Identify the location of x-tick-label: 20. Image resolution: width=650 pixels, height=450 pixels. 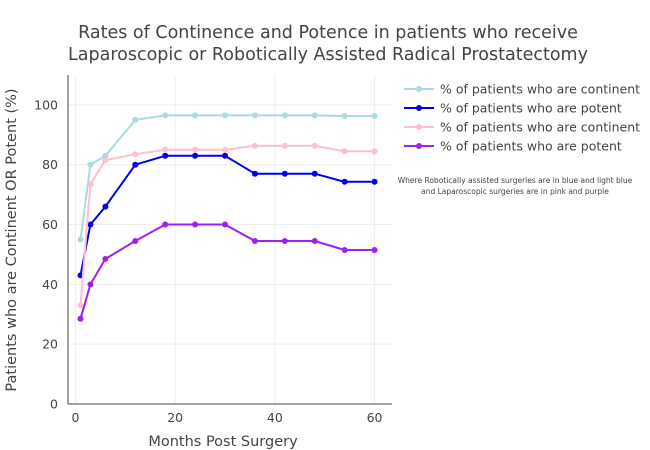
(175, 417).